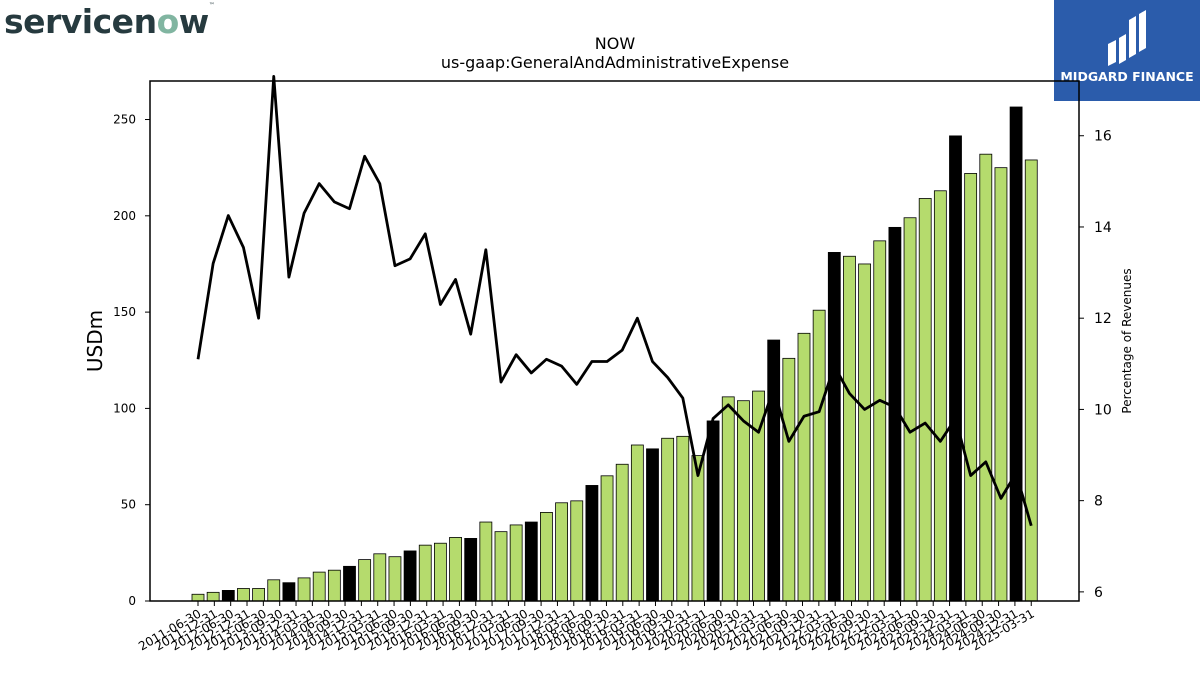 The height and width of the screenshot is (675, 1200). I want to click on chart-title: NOW, so click(615, 43).